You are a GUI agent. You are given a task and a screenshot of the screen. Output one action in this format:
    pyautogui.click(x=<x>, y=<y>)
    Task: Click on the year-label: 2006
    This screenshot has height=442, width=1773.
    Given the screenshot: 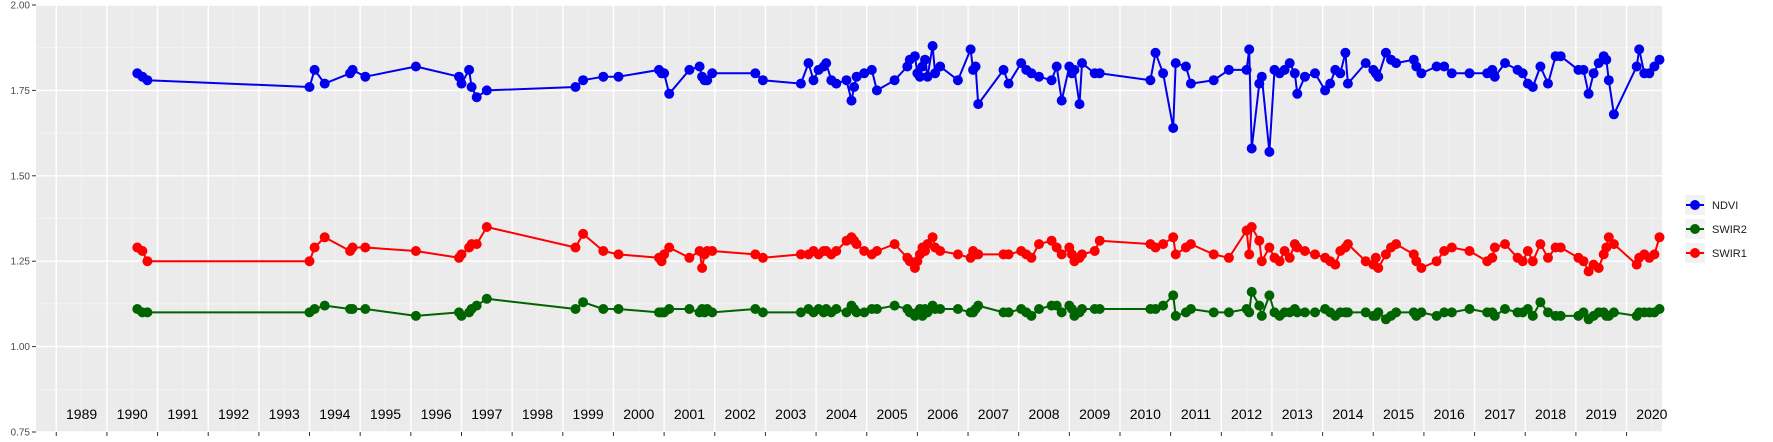 What is the action you would take?
    pyautogui.click(x=942, y=414)
    